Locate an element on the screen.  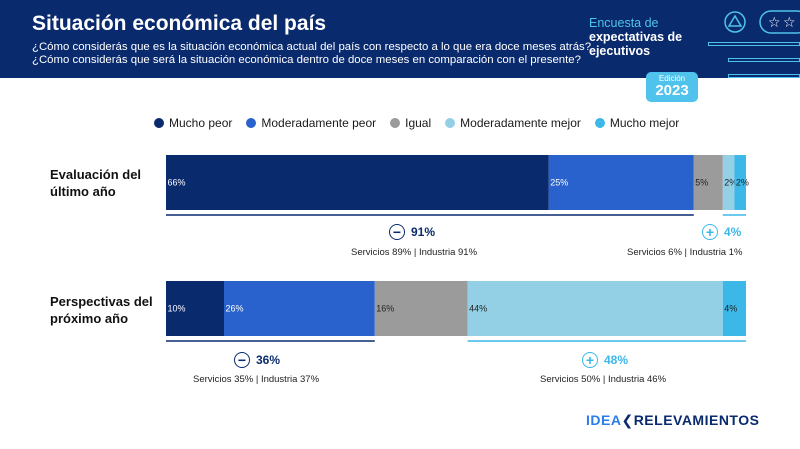
summary-value: 4% is located at coordinates (733, 232).